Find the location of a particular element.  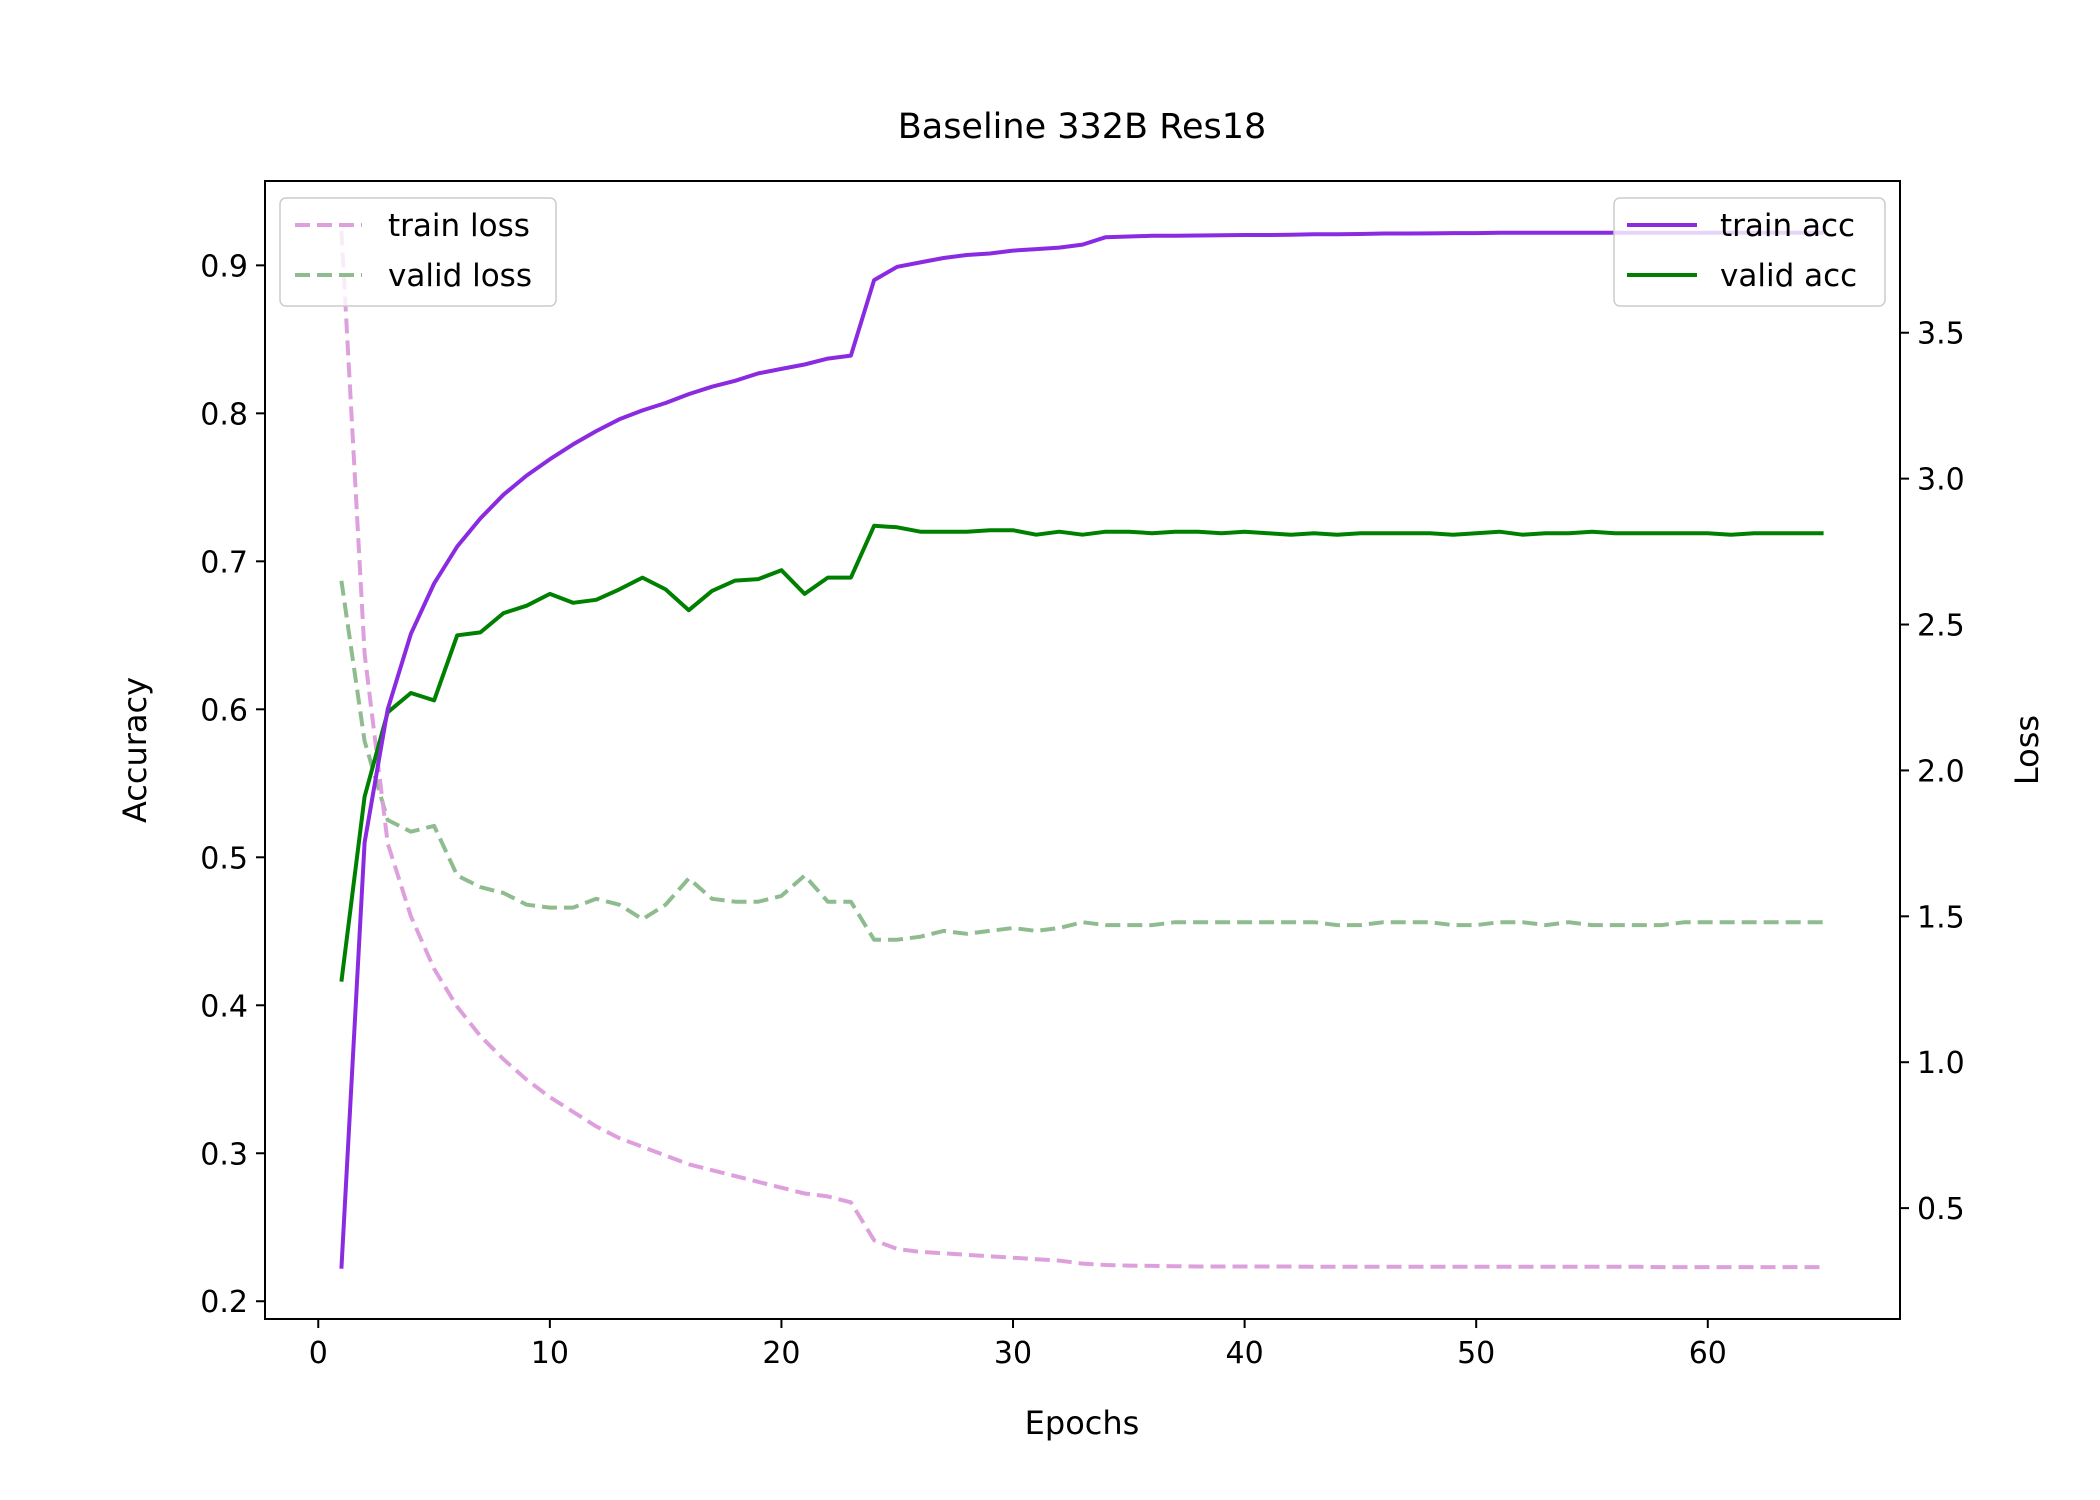

y-left-tick-label: 0.2 is located at coordinates (224, 1302).